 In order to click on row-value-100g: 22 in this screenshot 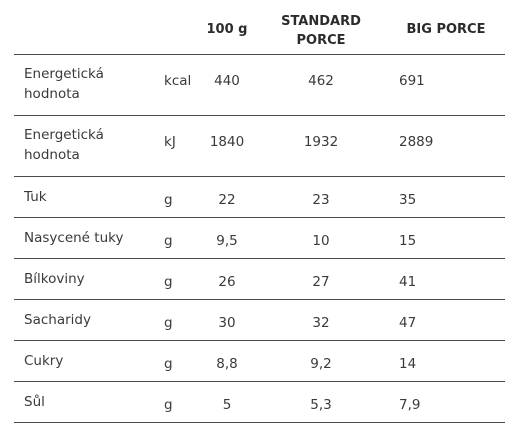, I will do `click(227, 200)`.